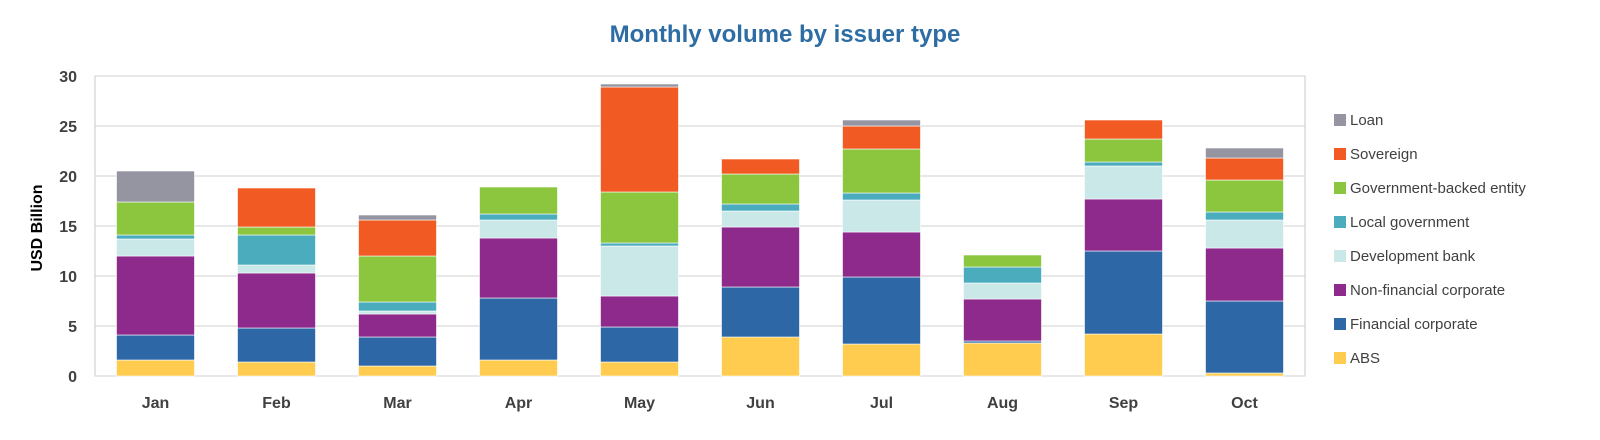  Describe the element at coordinates (1365, 358) in the screenshot. I see `legend-label: ABS` at that location.